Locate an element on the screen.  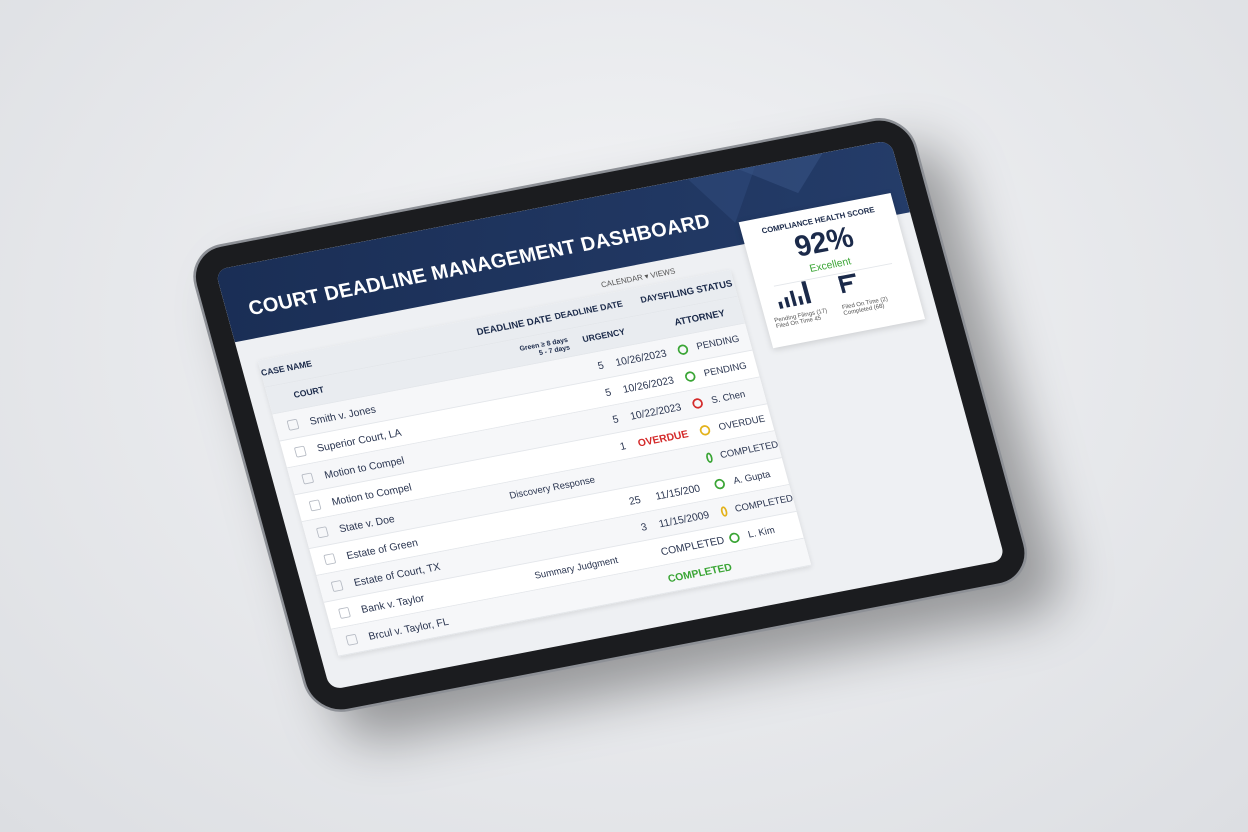
deadline-date: 11/15/200 is located at coordinates (677, 491).